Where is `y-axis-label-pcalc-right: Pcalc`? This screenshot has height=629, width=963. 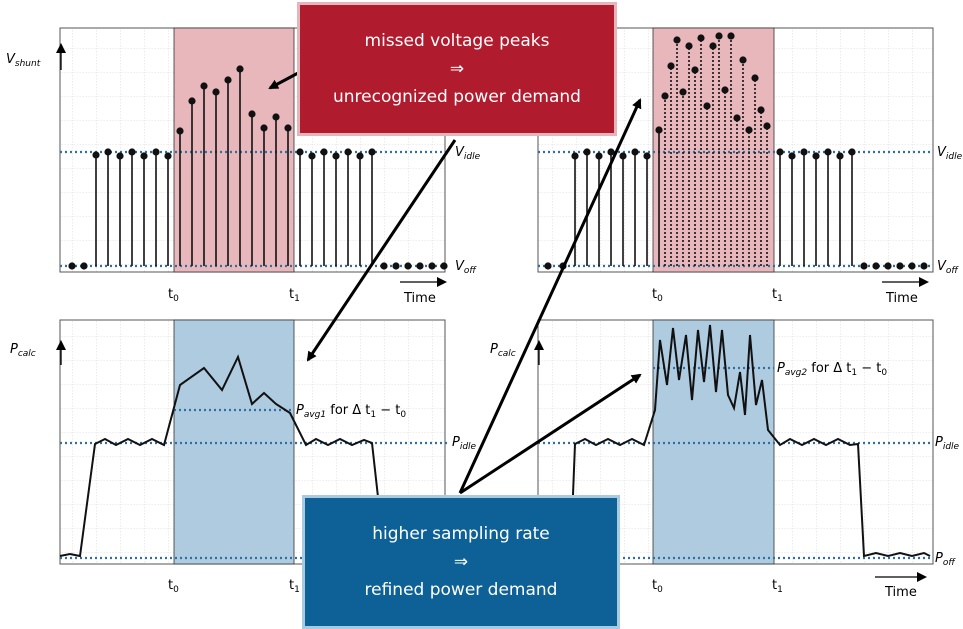 y-axis-label-pcalc-right: Pcalc is located at coordinates (503, 350).